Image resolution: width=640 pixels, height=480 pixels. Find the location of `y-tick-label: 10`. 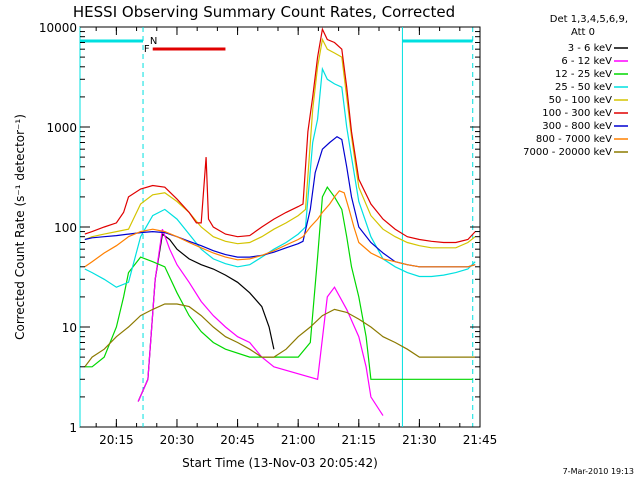

y-tick-label: 10 is located at coordinates (69, 328).